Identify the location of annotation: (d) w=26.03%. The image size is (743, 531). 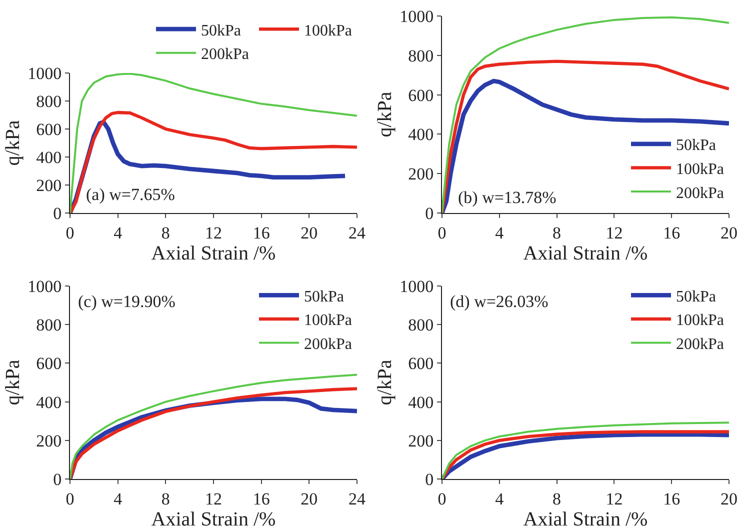
(499, 301).